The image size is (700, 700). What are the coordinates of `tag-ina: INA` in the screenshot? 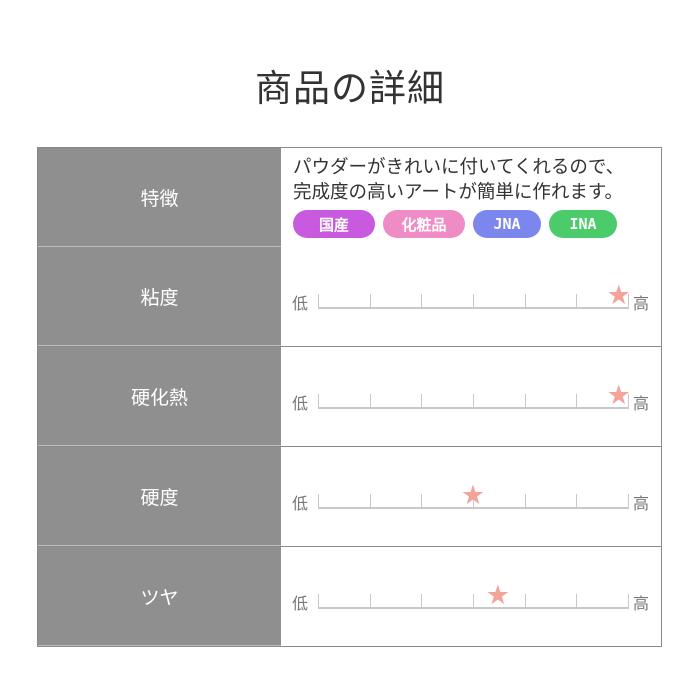 It's located at (583, 224).